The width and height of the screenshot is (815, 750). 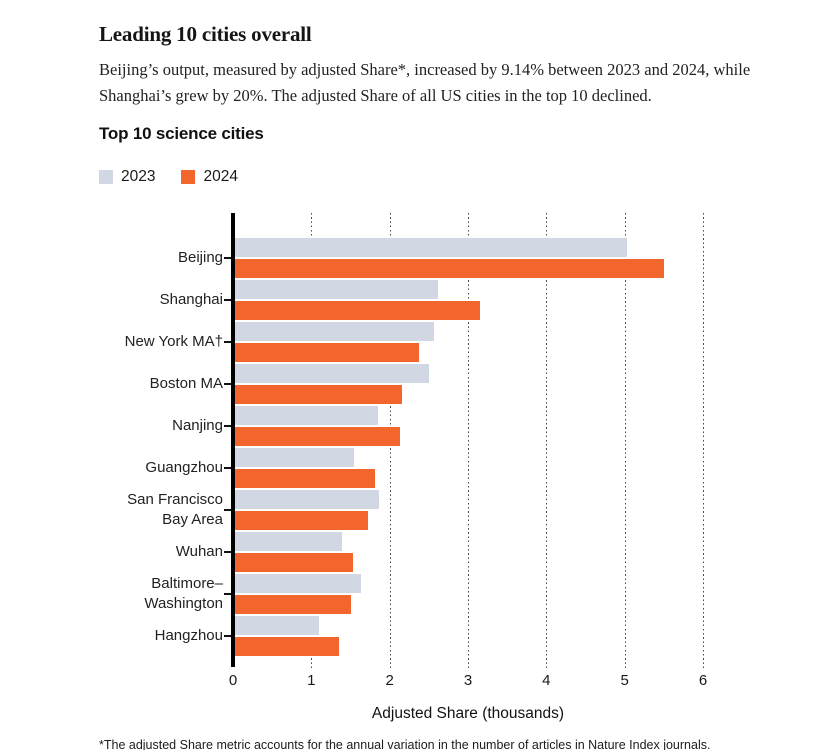 What do you see at coordinates (444, 594) in the screenshot?
I see `chart-row-baltimore-washington: Baltimore– Washington` at bounding box center [444, 594].